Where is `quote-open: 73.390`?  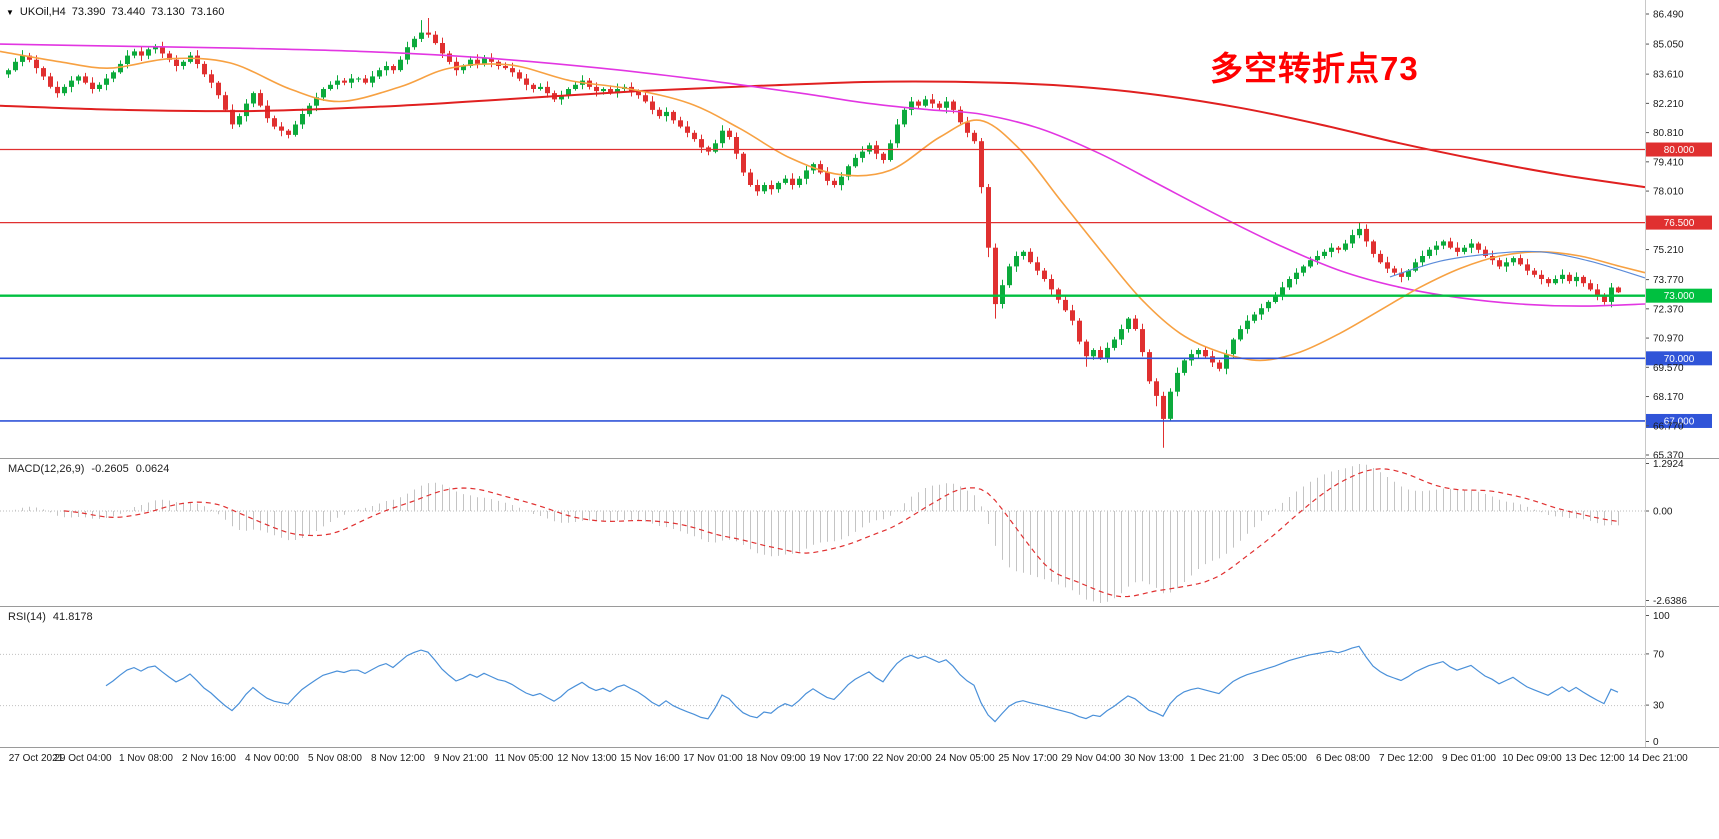
quote-open: 73.390 is located at coordinates (88, 12).